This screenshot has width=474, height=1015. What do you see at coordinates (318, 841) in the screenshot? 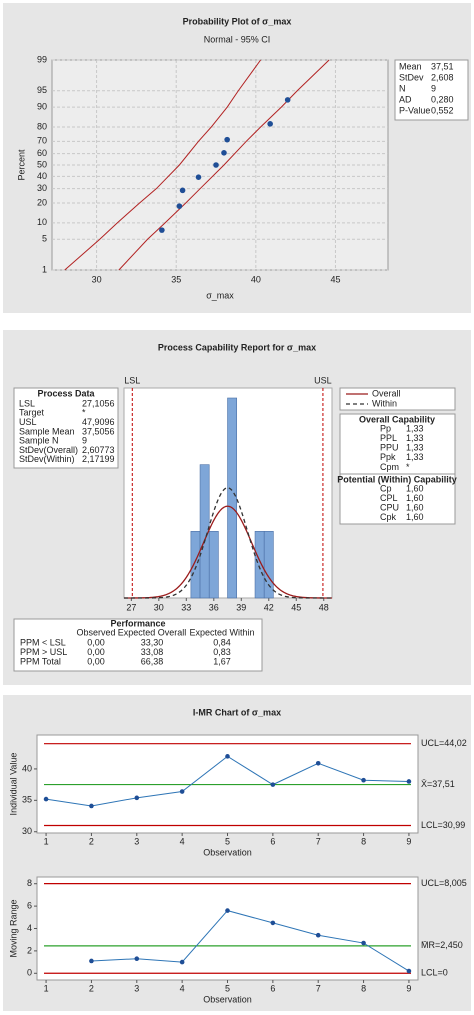
I see `x-tick-label: 7` at bounding box center [318, 841].